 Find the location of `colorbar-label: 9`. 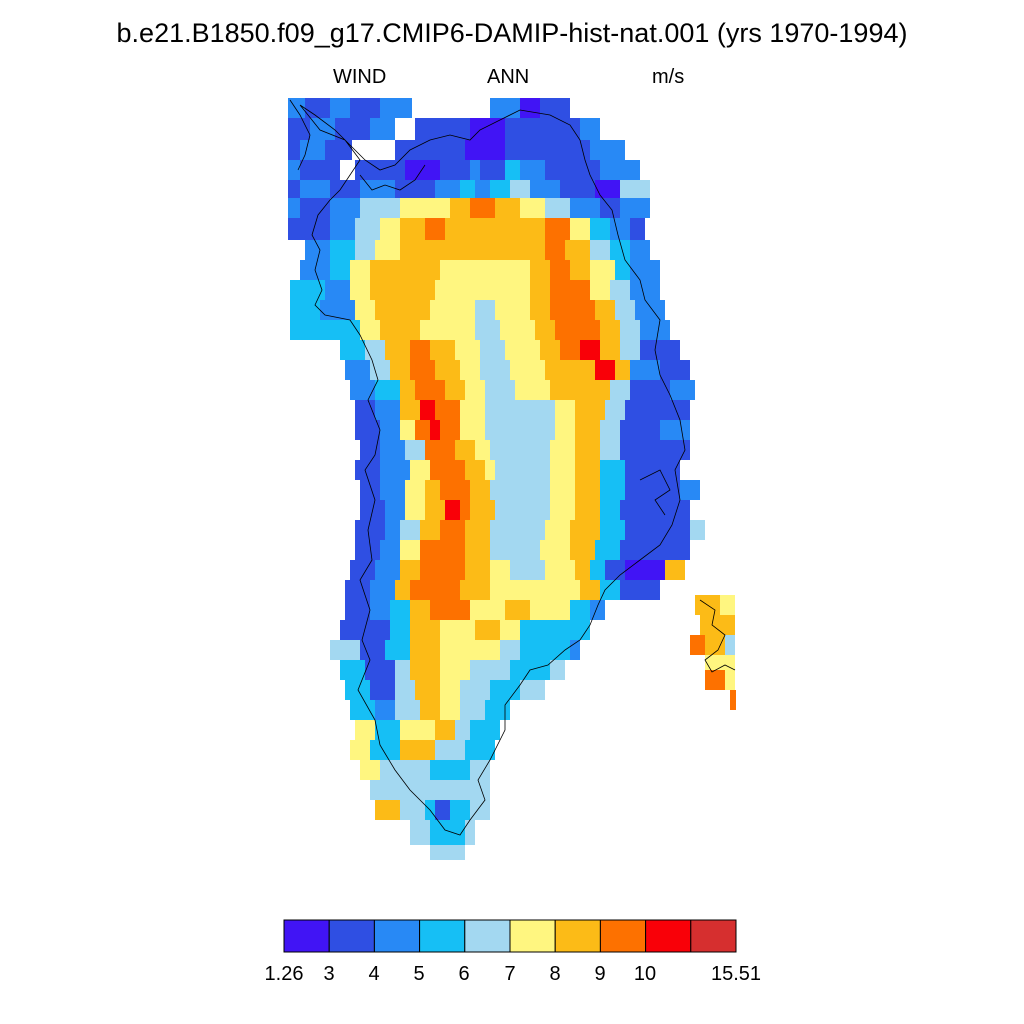

colorbar-label: 9 is located at coordinates (599, 974).